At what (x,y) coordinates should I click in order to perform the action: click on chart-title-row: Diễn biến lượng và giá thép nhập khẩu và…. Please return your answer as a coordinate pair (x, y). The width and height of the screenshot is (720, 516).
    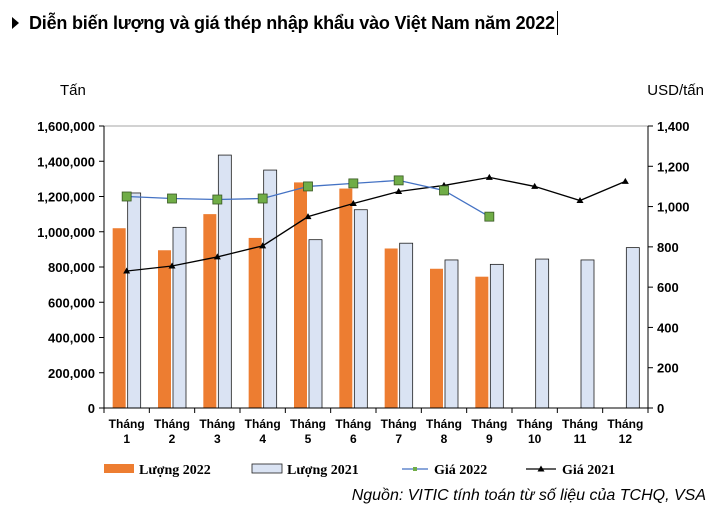
    Looking at the image, I should click on (283, 23).